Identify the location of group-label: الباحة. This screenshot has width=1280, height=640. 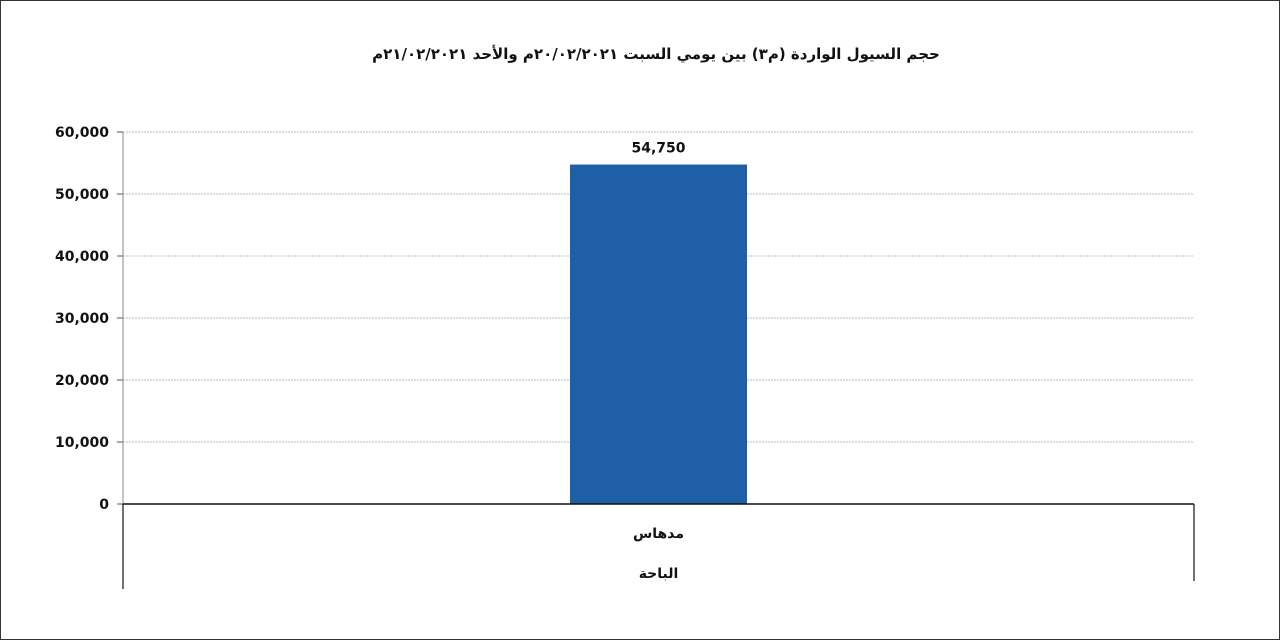
(659, 574).